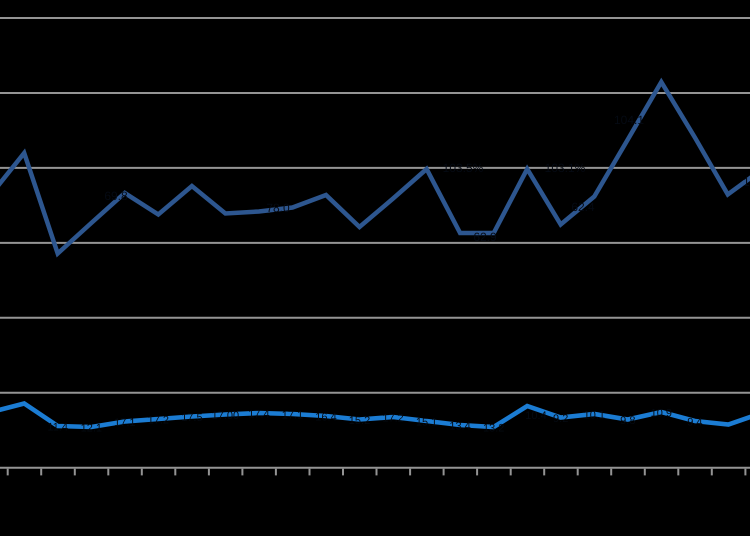 This screenshot has width=750, height=536. Describe the element at coordinates (258, 415) in the screenshot. I see `svg-text: 17.4` at that location.